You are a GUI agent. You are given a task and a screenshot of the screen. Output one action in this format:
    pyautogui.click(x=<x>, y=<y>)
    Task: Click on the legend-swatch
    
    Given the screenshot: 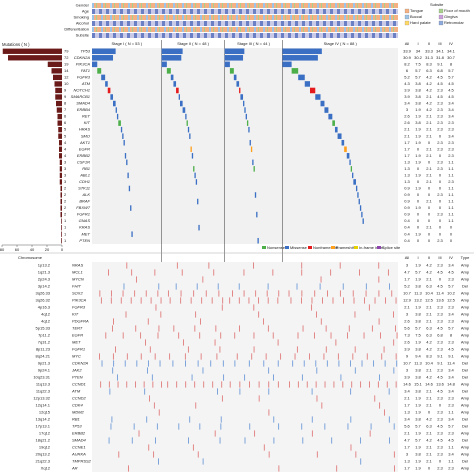 What is the action you would take?
    pyautogui.click(x=407, y=23)
    